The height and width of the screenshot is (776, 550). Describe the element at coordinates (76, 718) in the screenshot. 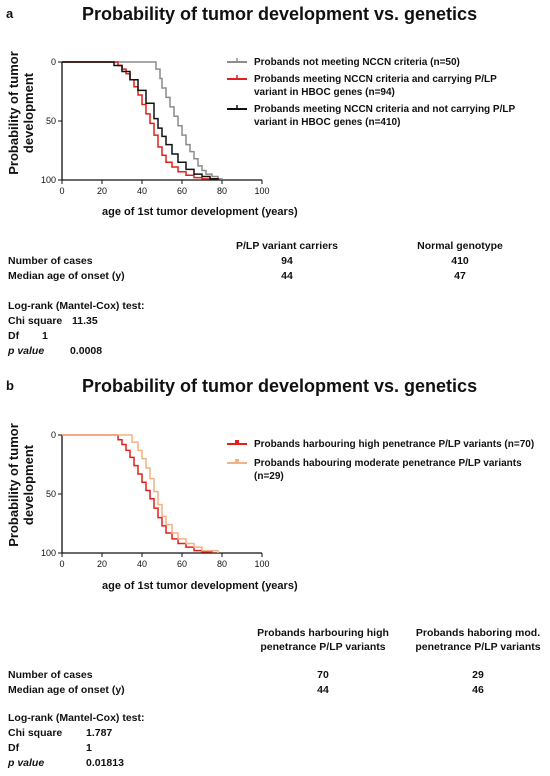

I see `panel-b-stats-heading: Log-rank (Mantel-Cox) test:` at that location.